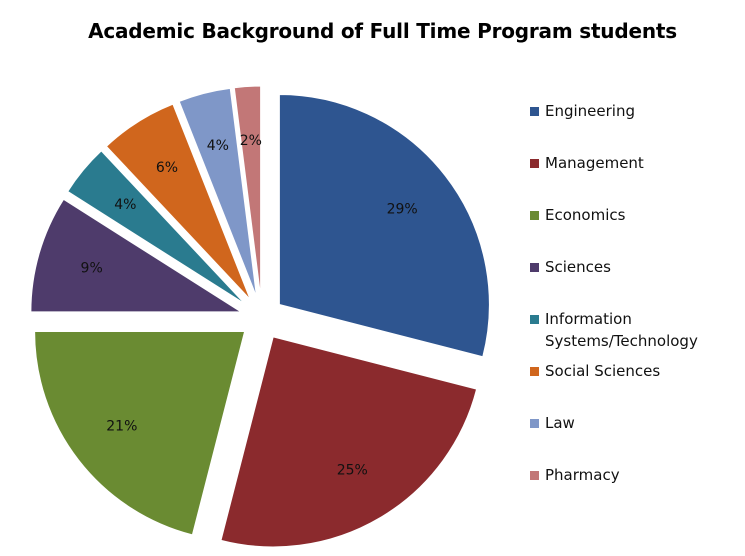  Describe the element at coordinates (594, 163) in the screenshot. I see `legend-label: Management` at that location.